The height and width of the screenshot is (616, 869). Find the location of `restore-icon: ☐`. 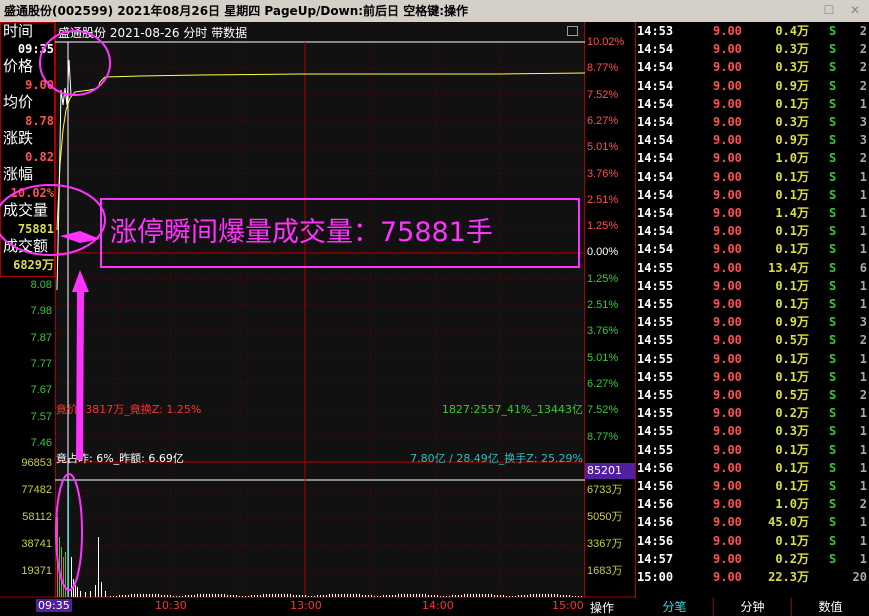

restore-icon: ☐ is located at coordinates (829, 10).